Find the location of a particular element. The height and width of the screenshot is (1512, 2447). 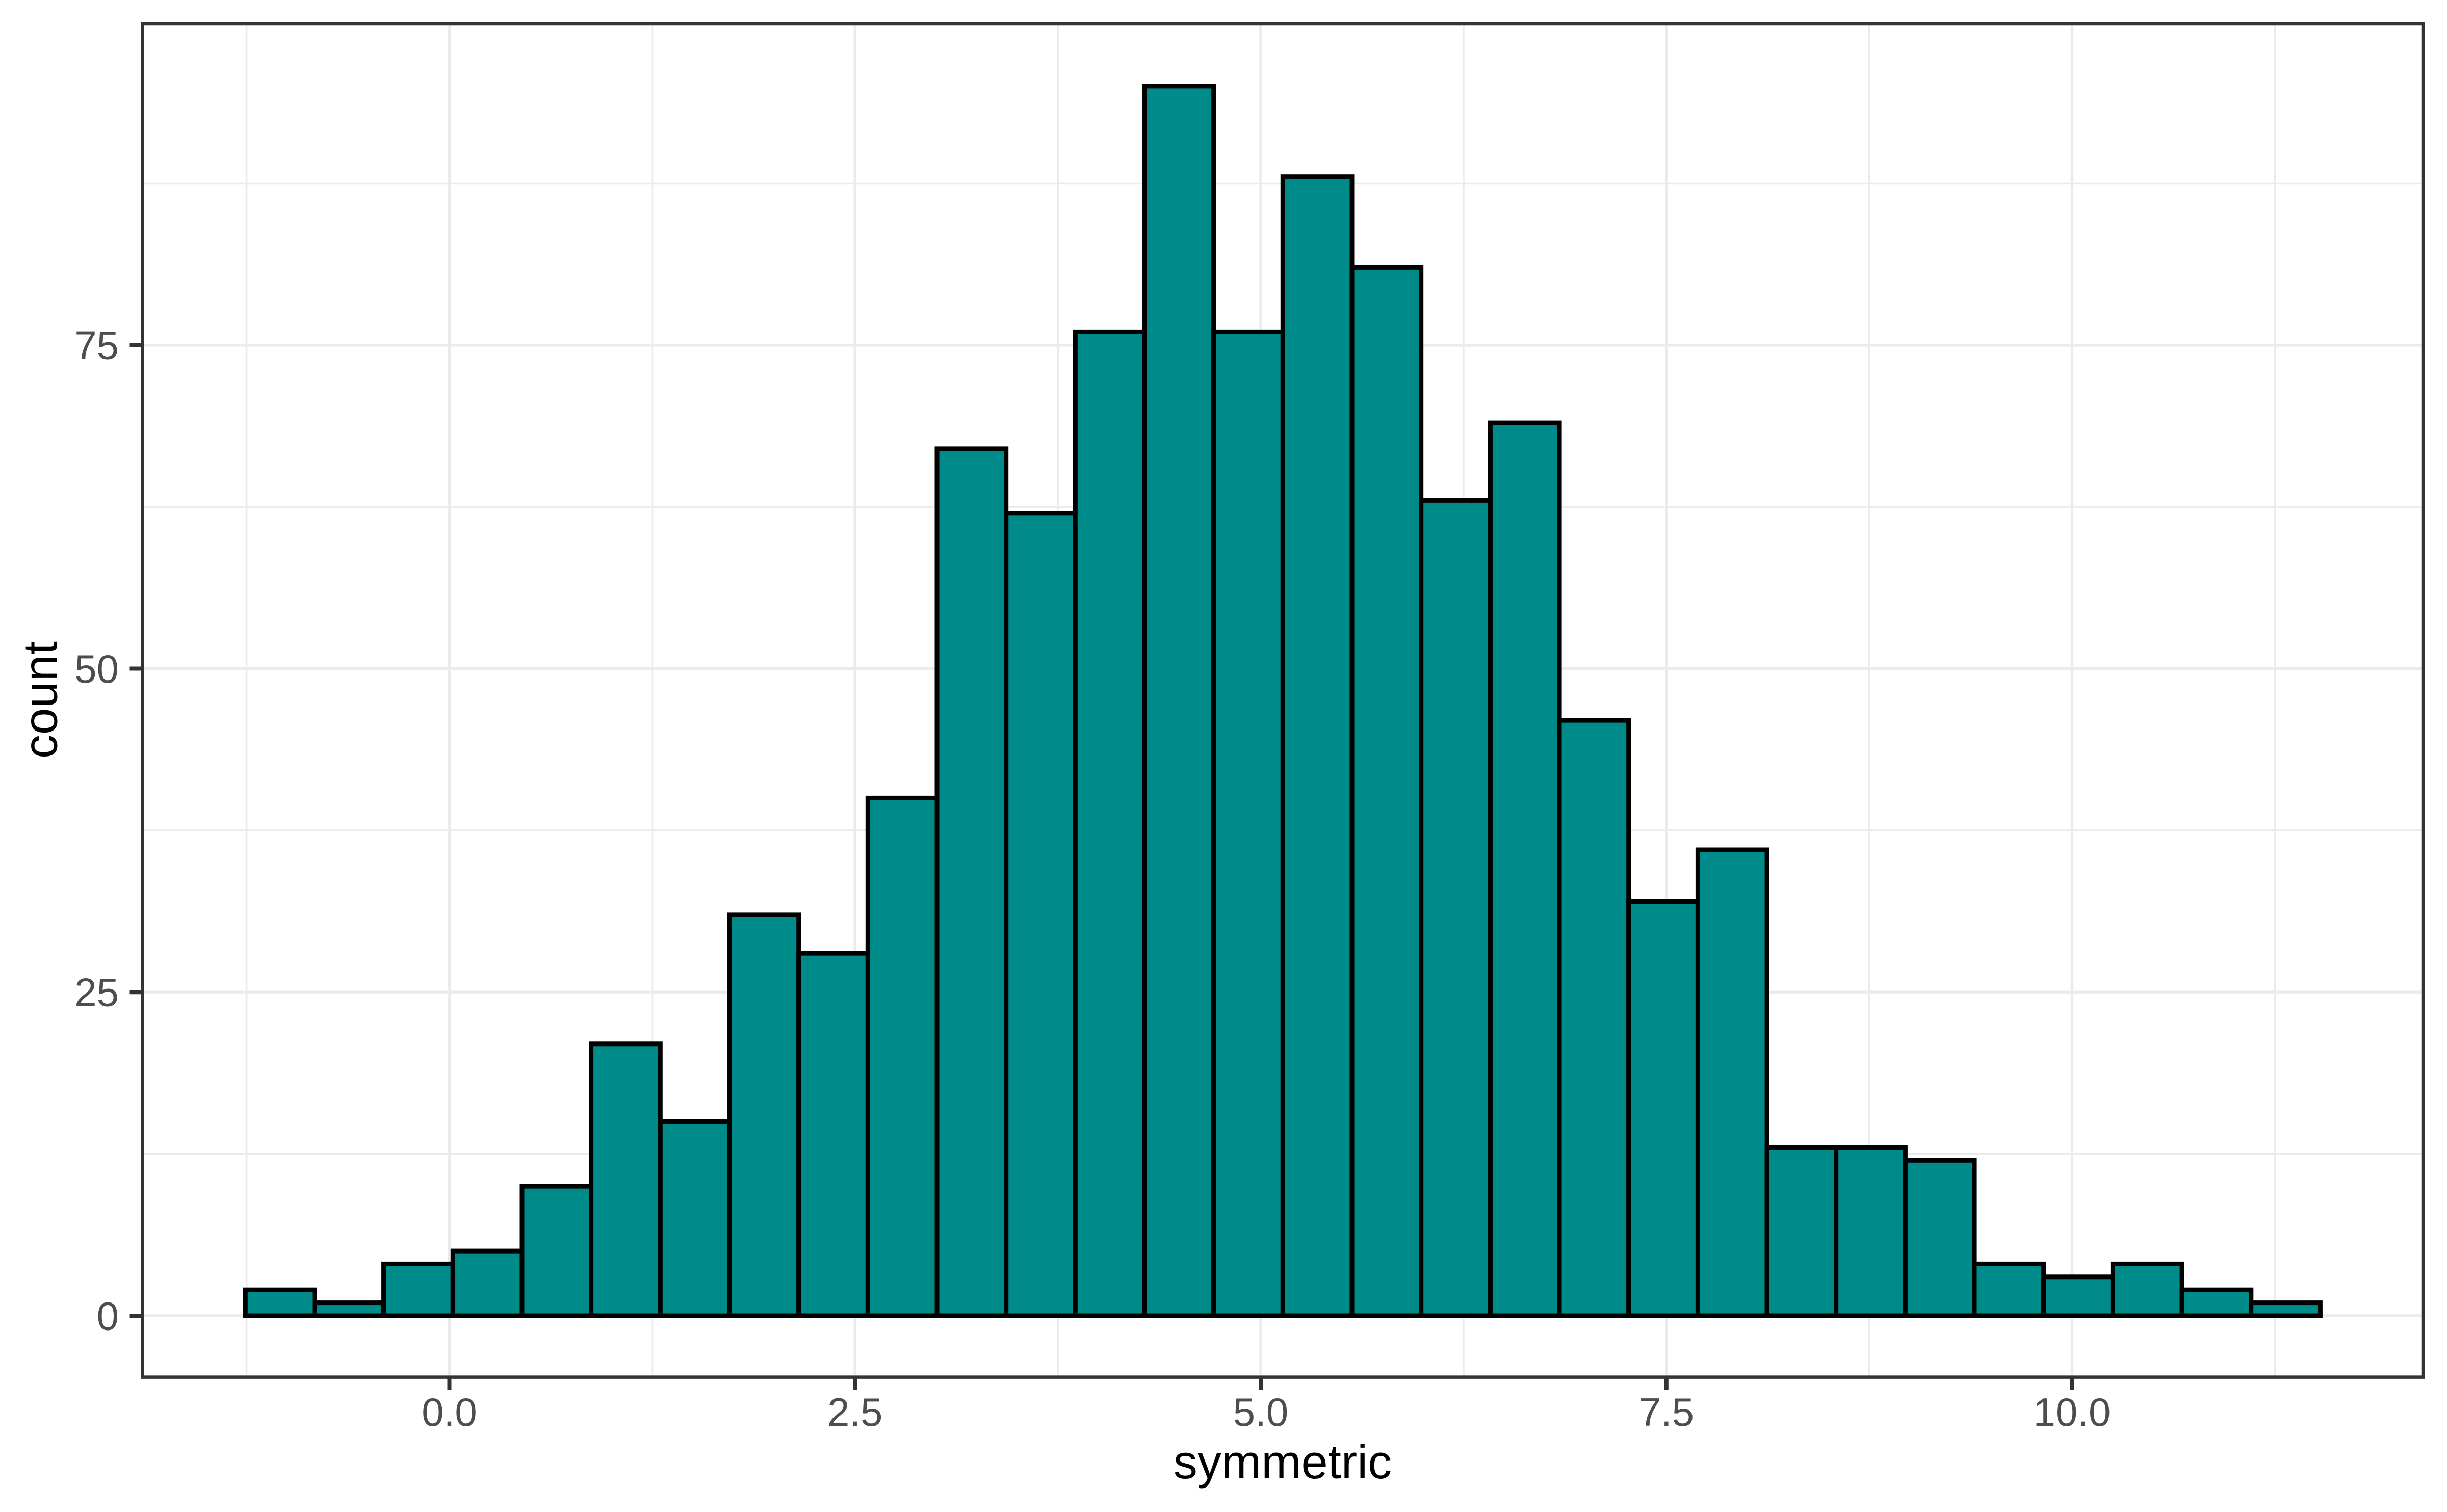

svg-text: count is located at coordinates (40, 700).